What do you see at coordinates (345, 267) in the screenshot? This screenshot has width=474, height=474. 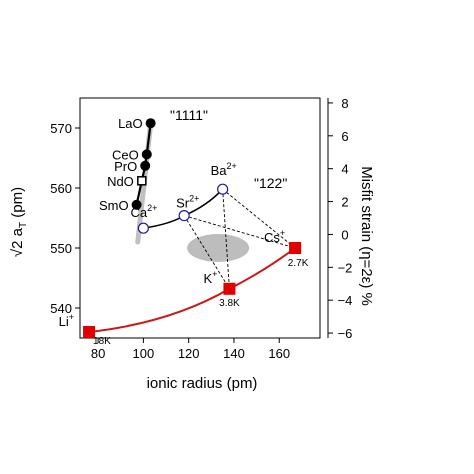 I see `y2-tick-label: −2` at bounding box center [345, 267].